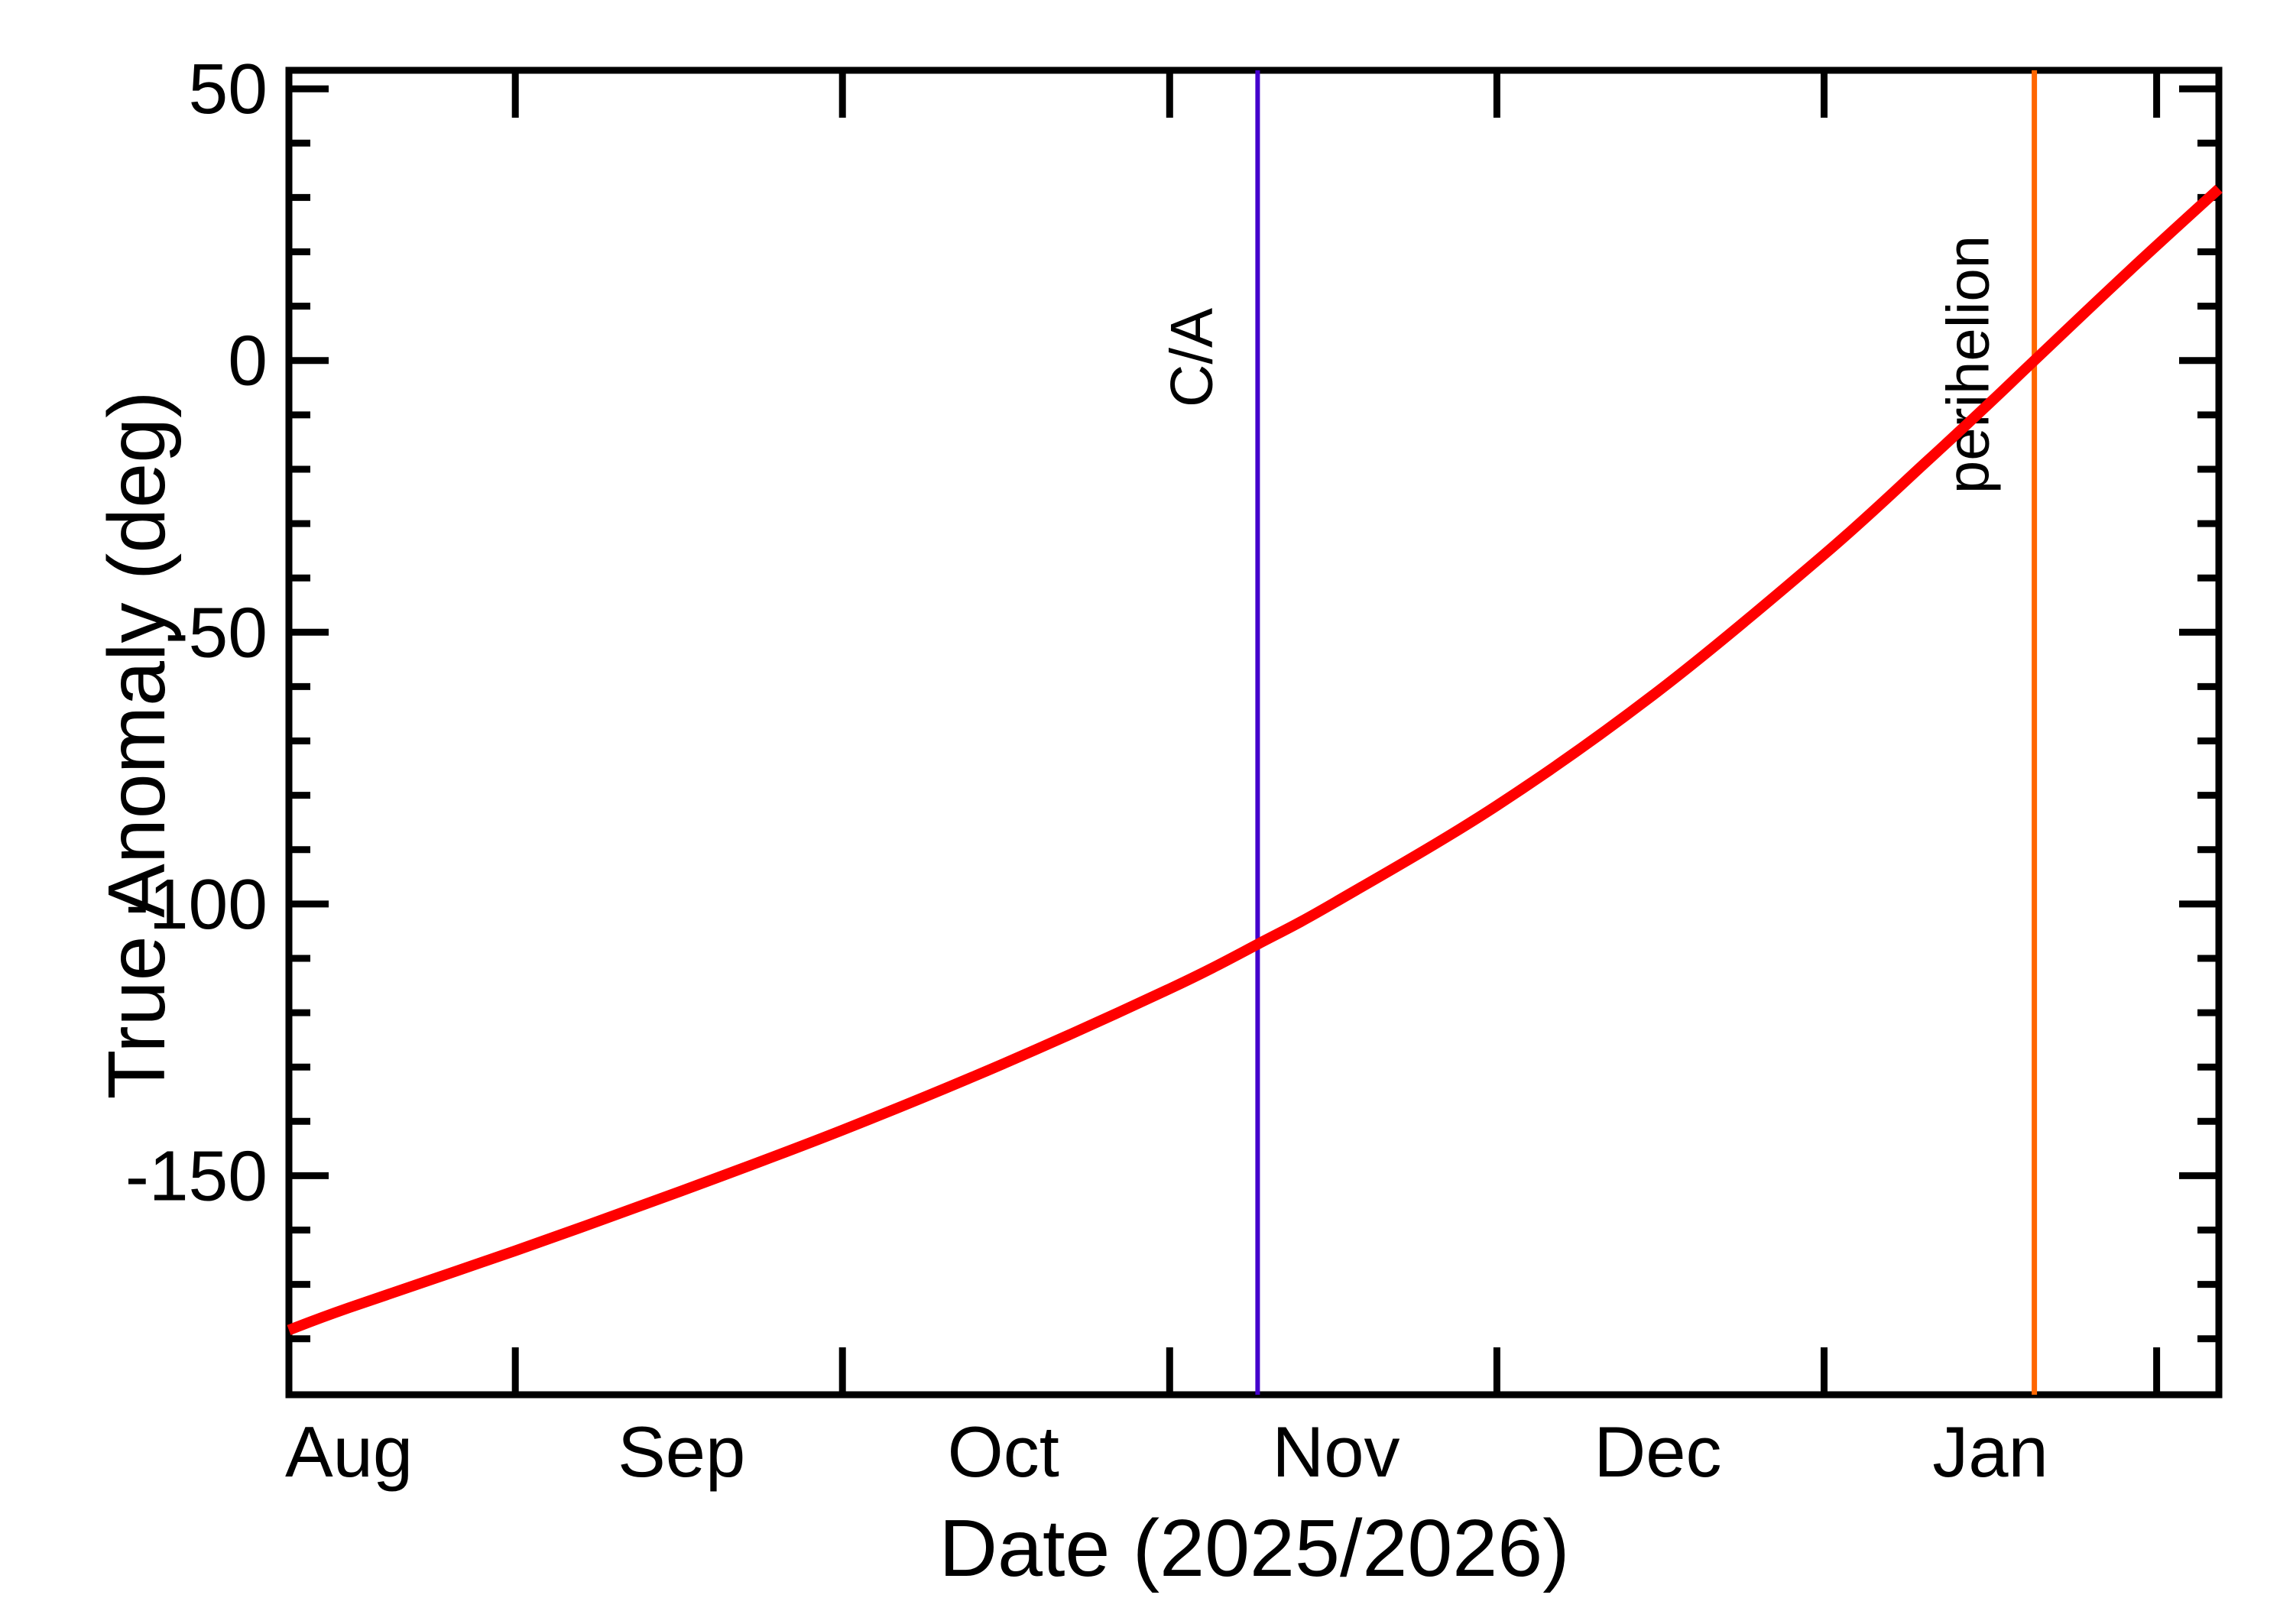 Image resolution: width=2293 pixels, height=1624 pixels. Describe the element at coordinates (196, 1175) in the screenshot. I see `y-tick-label: -150` at that location.